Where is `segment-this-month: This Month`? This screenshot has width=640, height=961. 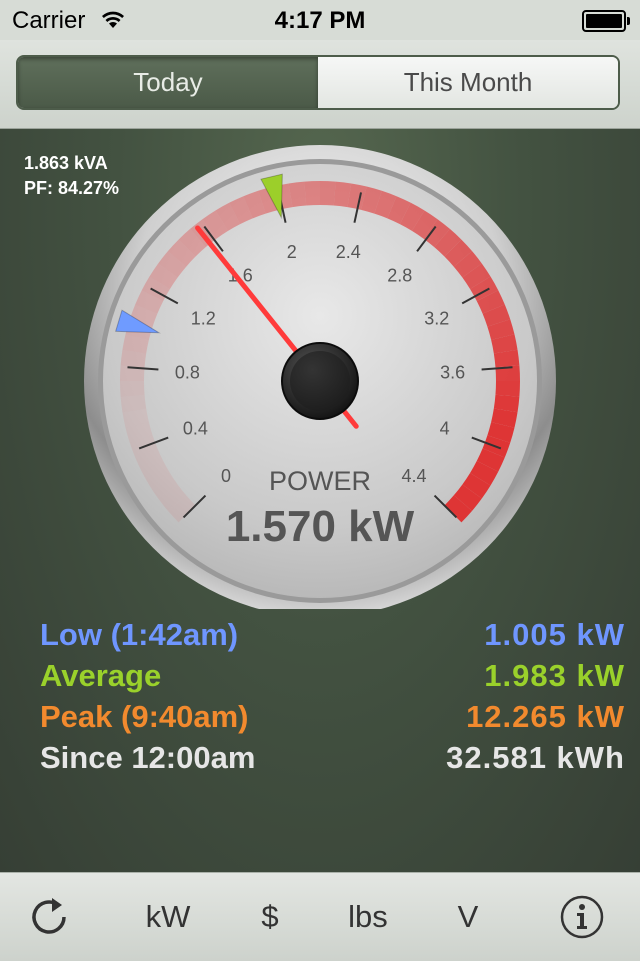 segment-this-month: This Month is located at coordinates (468, 82).